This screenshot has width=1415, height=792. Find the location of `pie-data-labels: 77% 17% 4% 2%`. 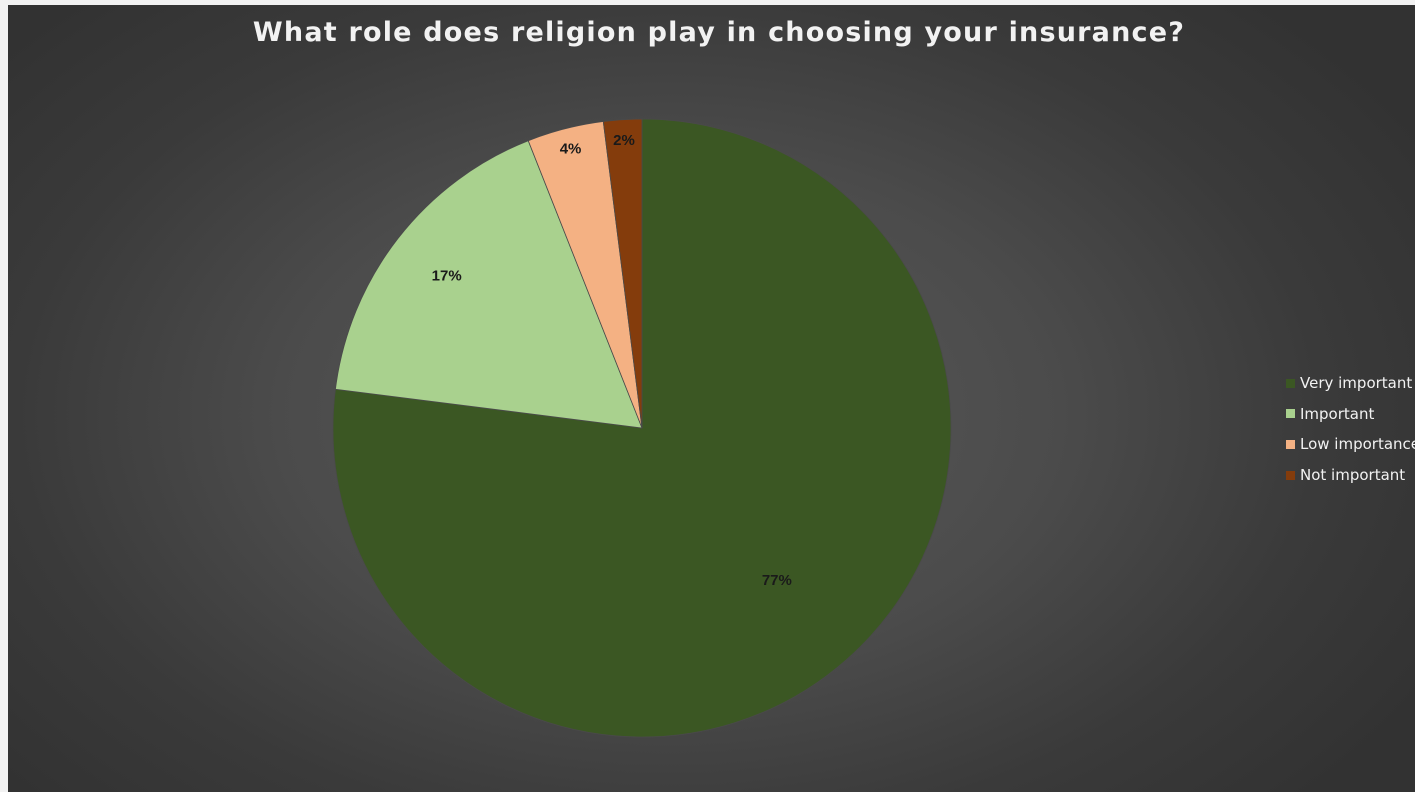

pie-data-labels: 77% 17% 4% 2% is located at coordinates (612, 360).